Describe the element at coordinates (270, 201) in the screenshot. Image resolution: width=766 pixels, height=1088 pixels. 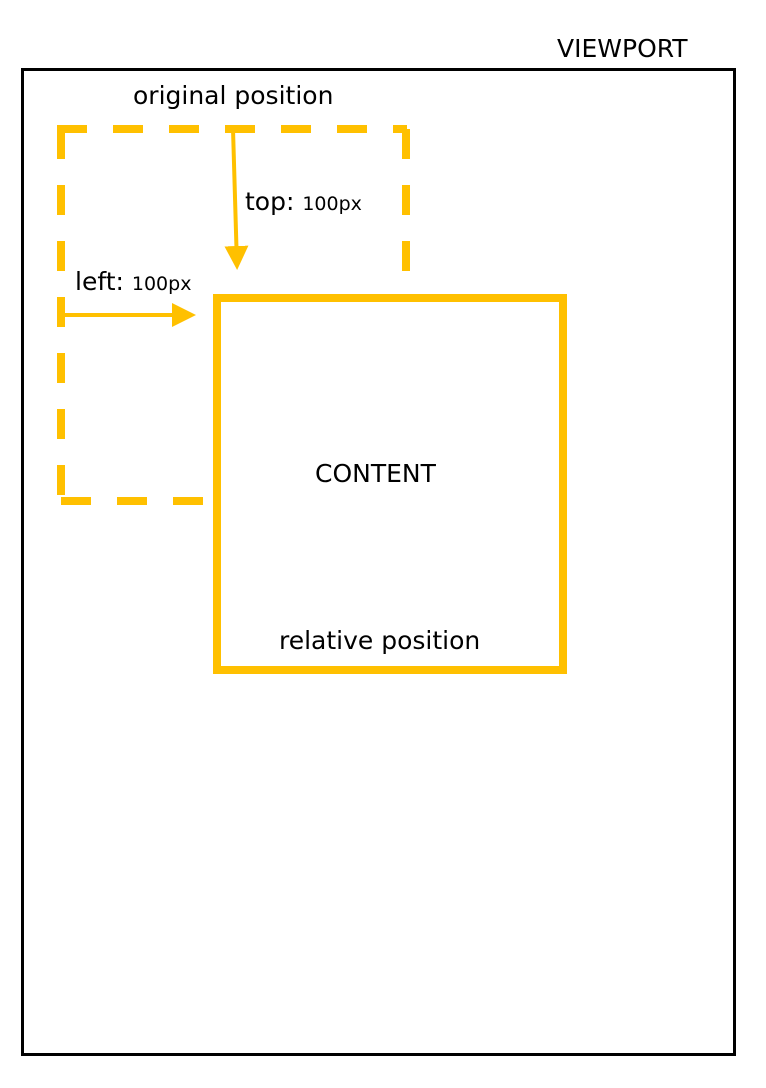
I see `top-property-text: top:` at that location.